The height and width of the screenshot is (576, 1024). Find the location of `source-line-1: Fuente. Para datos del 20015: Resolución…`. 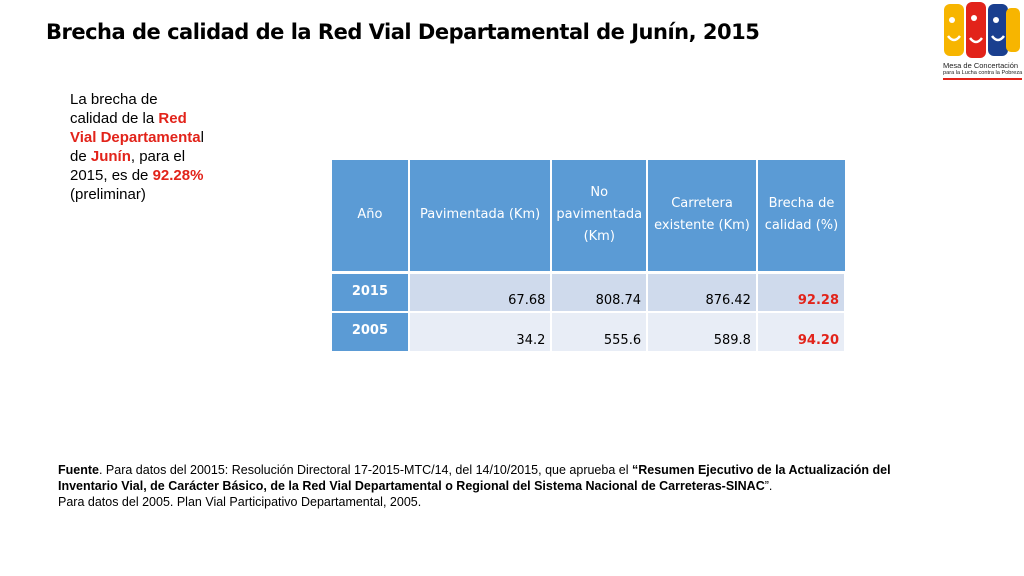

source-line-1: Fuente. Para datos del 20015: Resolución… is located at coordinates (478, 478).